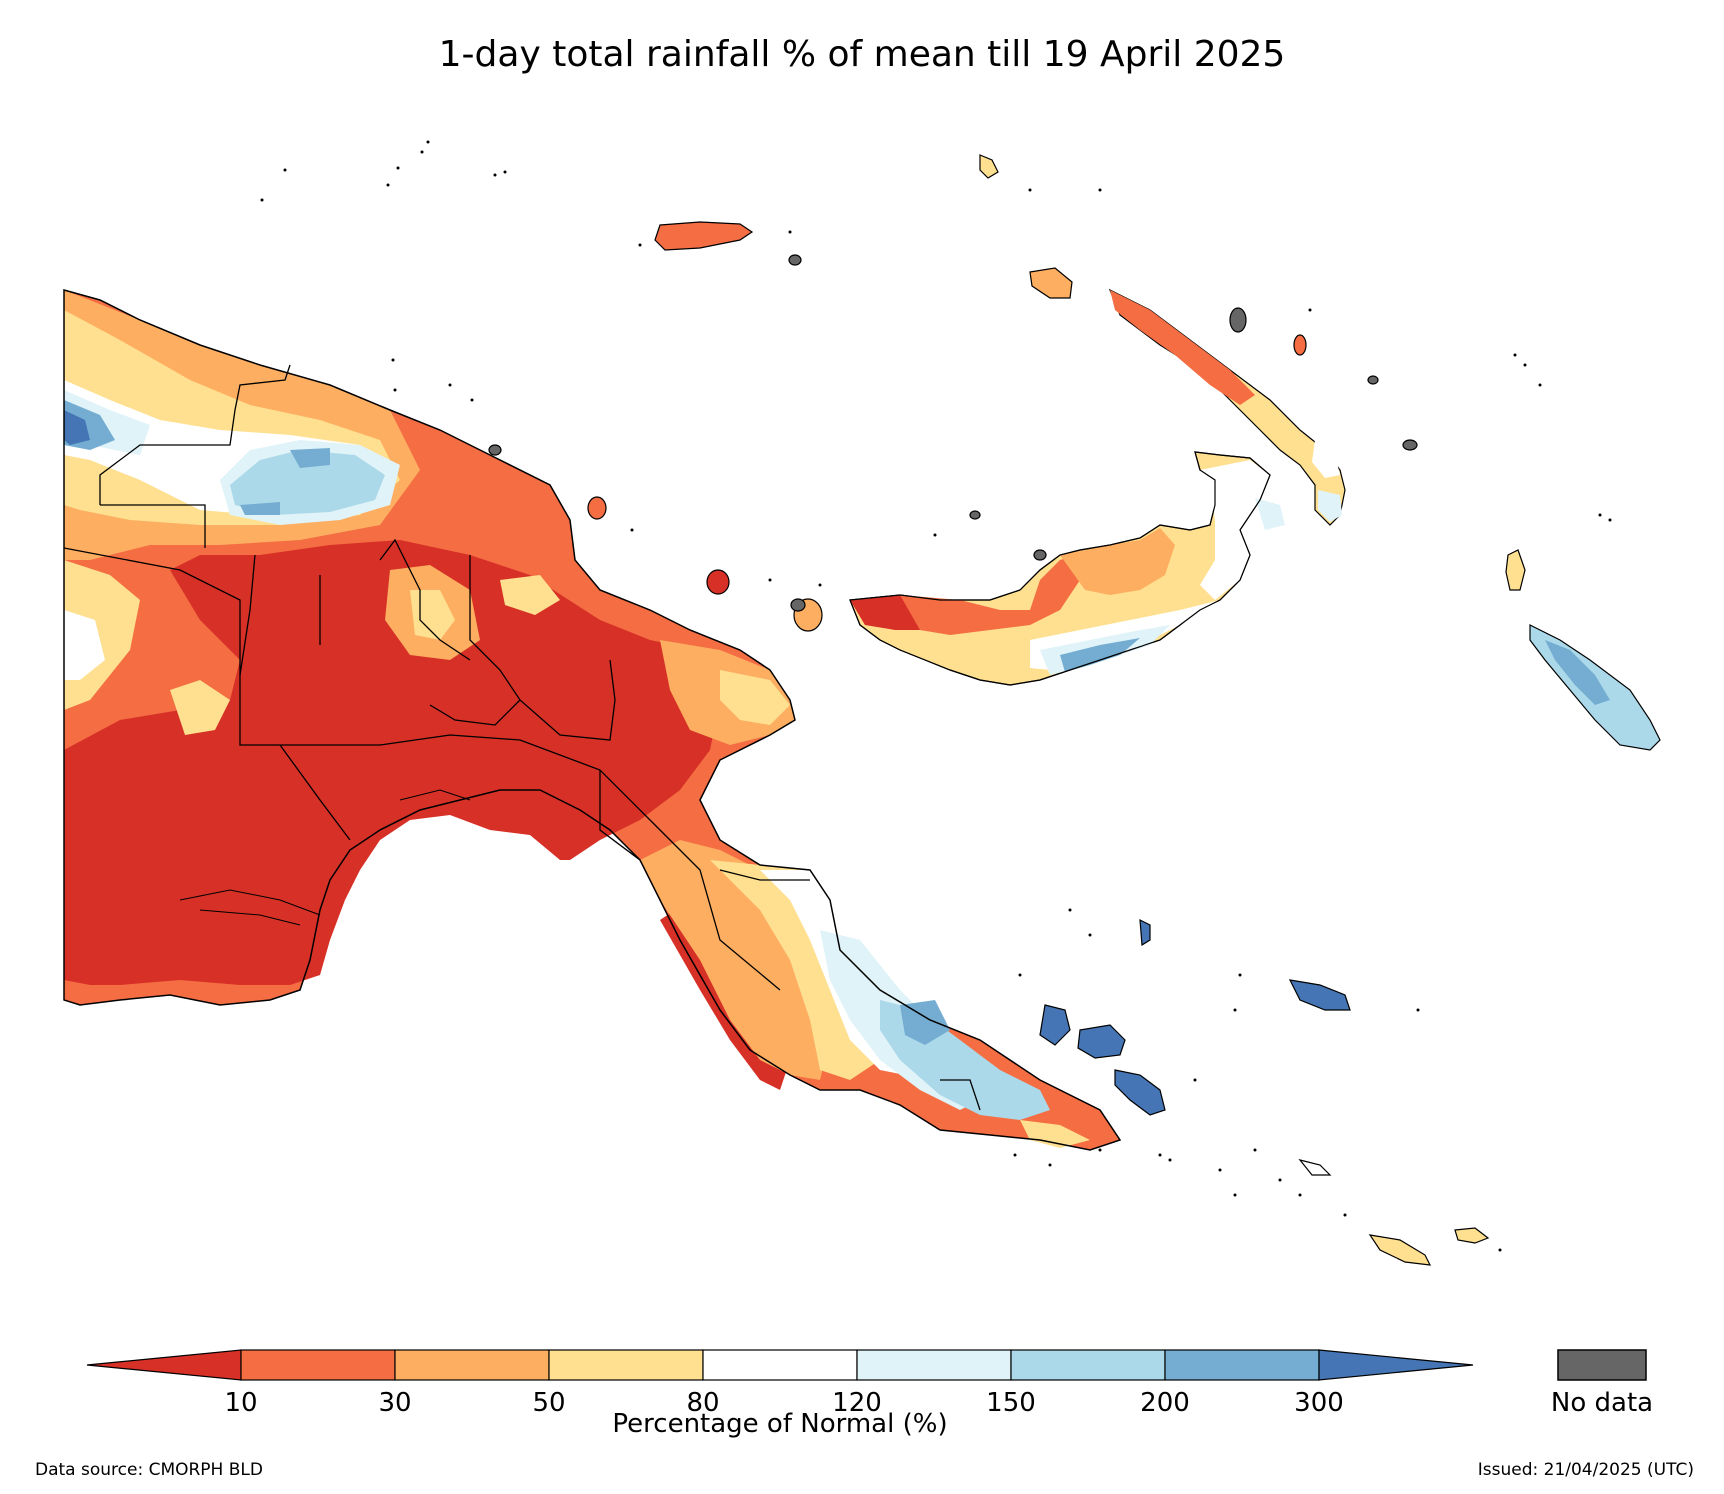 This screenshot has width=1724, height=1494. I want to click on colorbar-tick-label: 200, so click(1165, 1403).